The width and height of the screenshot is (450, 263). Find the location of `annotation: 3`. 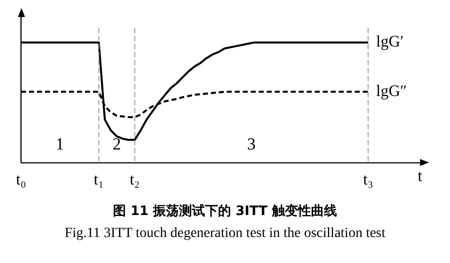

annotation: 3 is located at coordinates (251, 144).